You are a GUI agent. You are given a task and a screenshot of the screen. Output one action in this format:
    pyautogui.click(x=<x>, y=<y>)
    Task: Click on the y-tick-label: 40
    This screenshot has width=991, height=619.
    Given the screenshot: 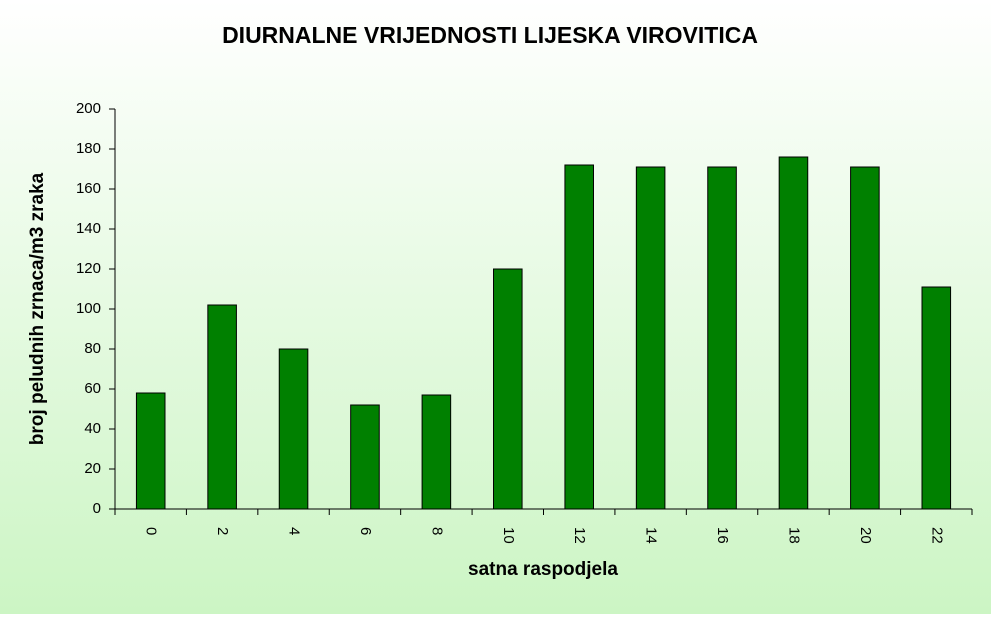 What is the action you would take?
    pyautogui.click(x=92, y=428)
    